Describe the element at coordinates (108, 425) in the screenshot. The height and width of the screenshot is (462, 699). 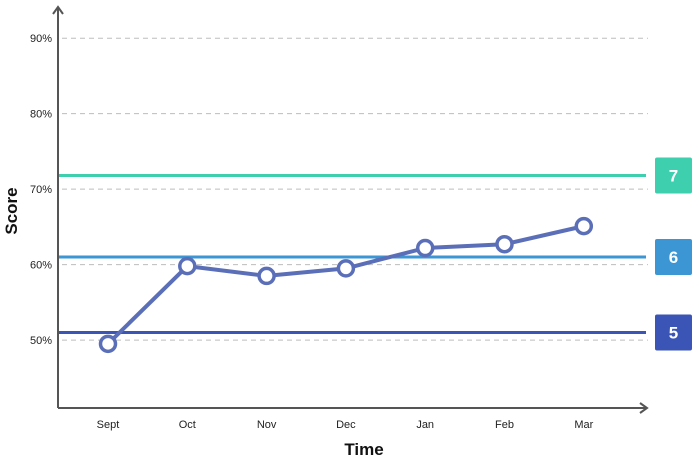
I see `x-tick-label: Sept` at that location.